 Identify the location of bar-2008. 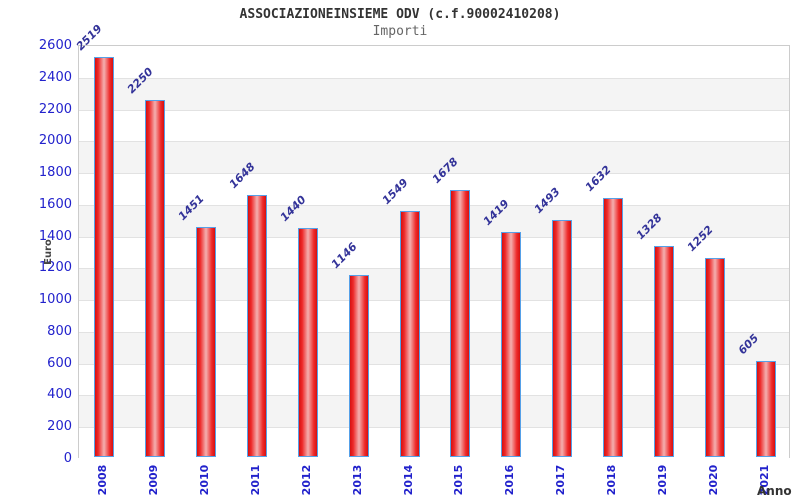
(104, 256).